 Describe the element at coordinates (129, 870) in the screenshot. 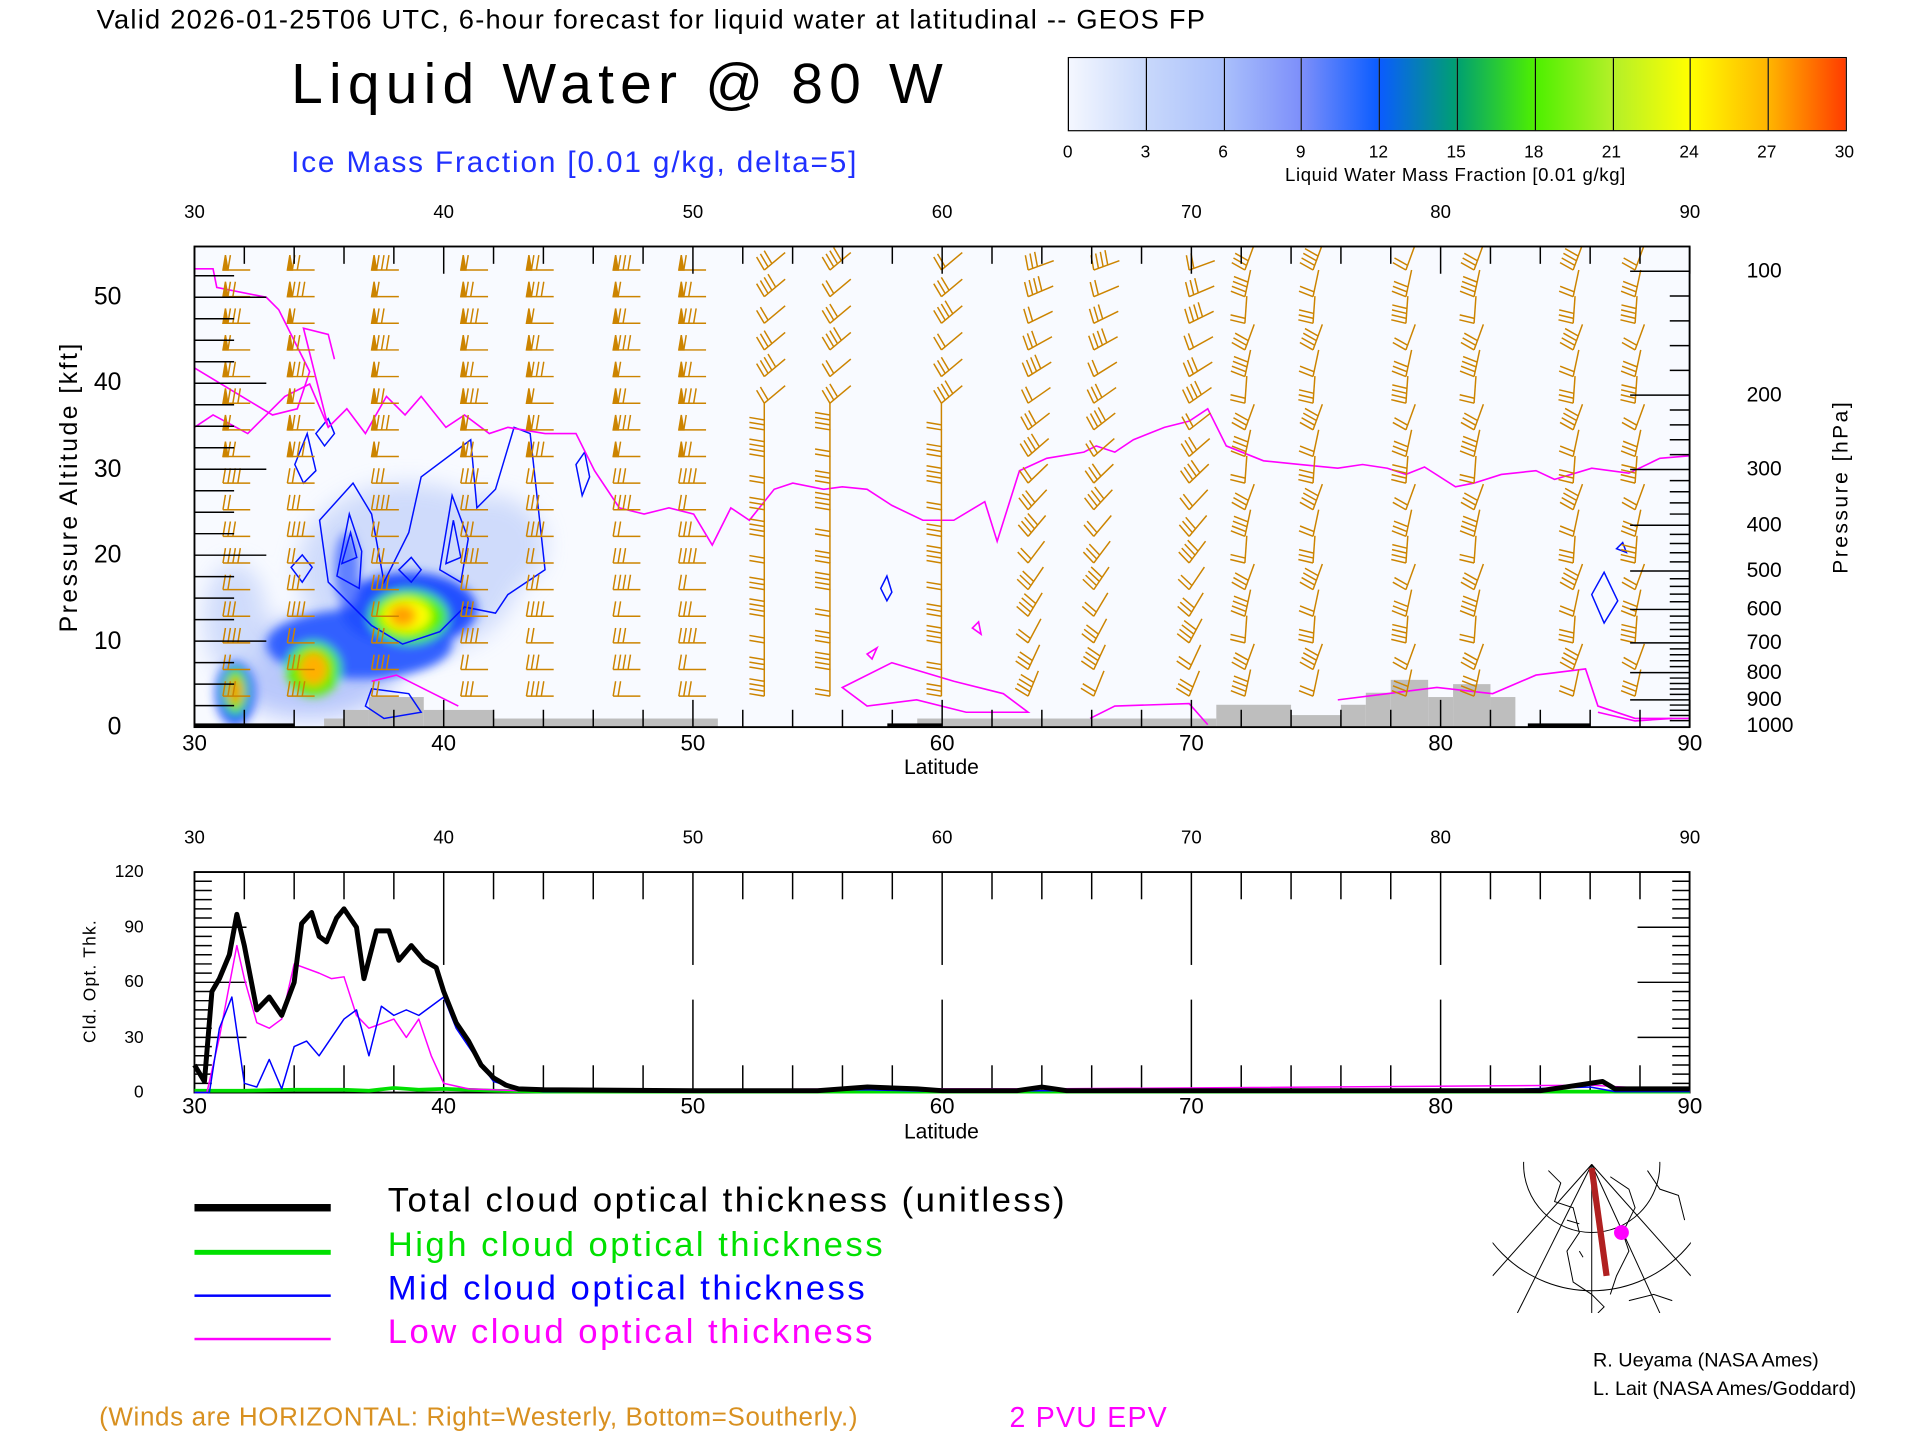

I see `tick-label: 120` at that location.